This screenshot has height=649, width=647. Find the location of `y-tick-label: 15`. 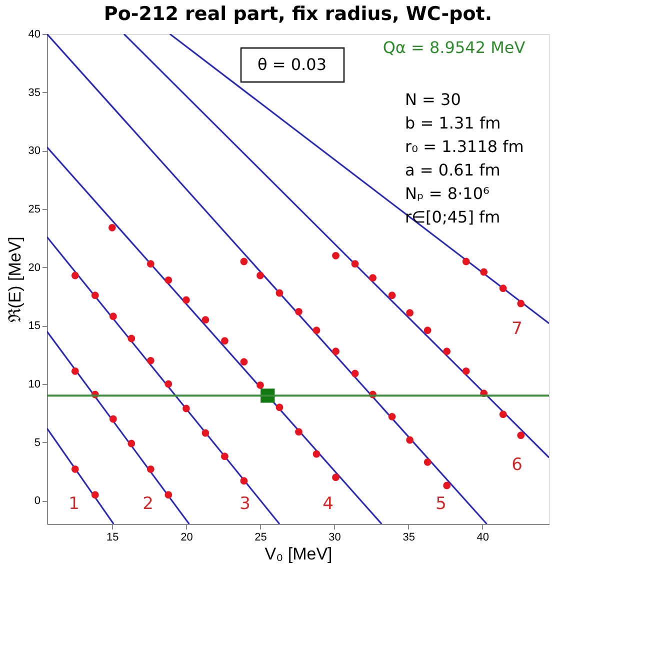

y-tick-label: 15 is located at coordinates (34, 326).